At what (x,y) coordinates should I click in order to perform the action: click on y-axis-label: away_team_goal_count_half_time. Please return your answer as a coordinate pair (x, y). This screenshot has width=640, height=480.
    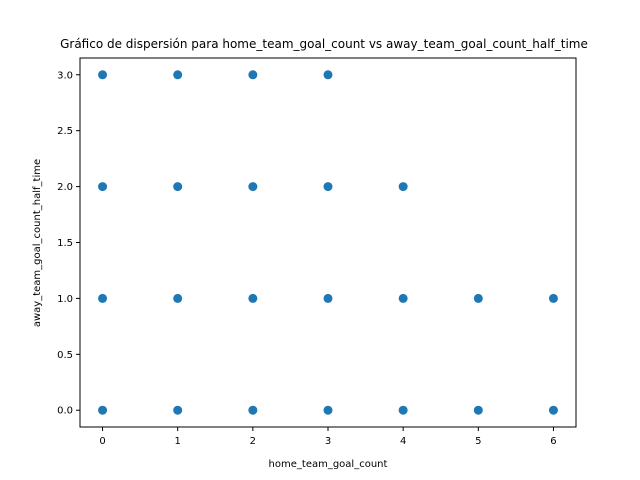
    Looking at the image, I should click on (37, 243).